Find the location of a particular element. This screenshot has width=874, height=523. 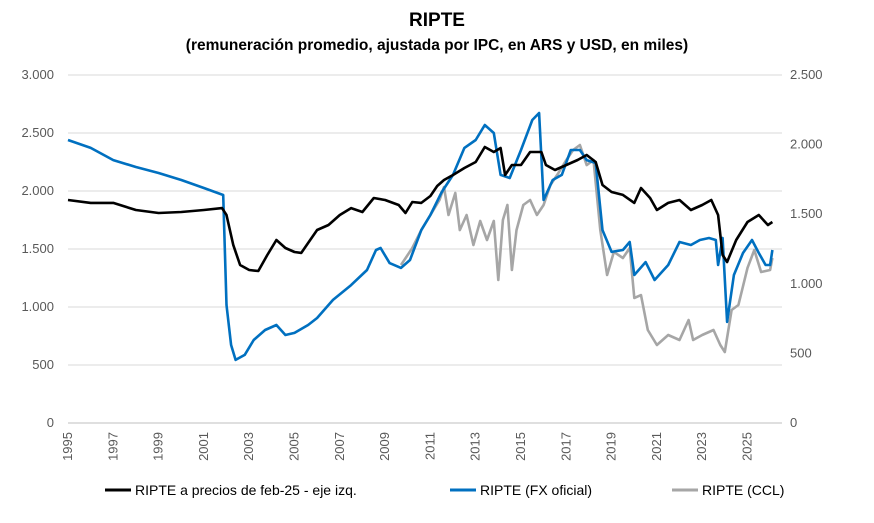

y-left-tick-label: 1.000 is located at coordinates (37, 306).